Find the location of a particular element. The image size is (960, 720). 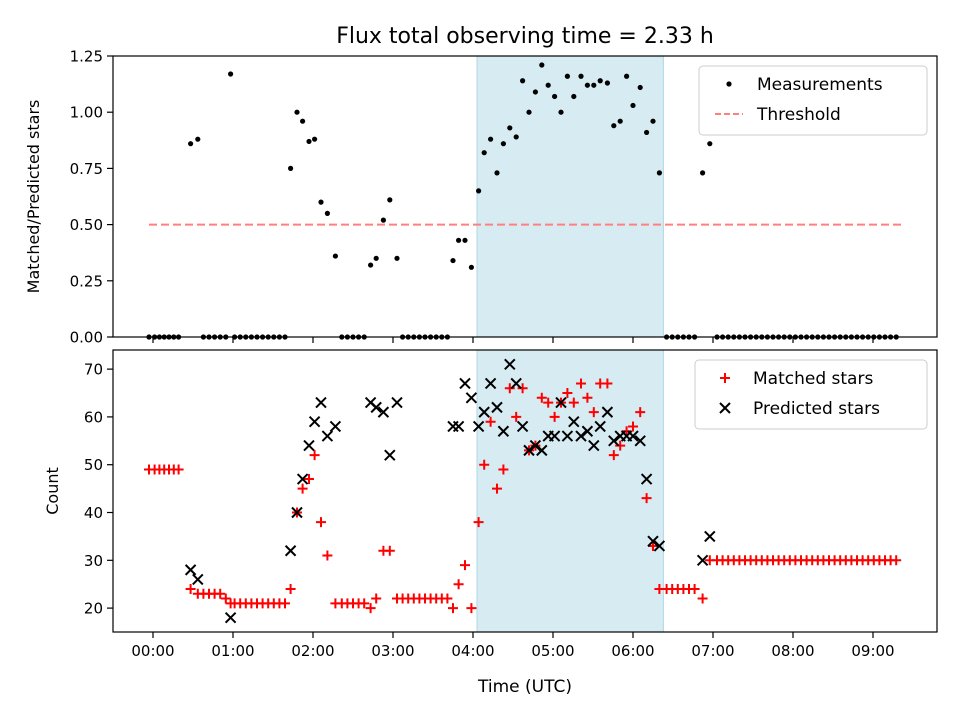

y-tick-label: 0.25 is located at coordinates (86, 281).